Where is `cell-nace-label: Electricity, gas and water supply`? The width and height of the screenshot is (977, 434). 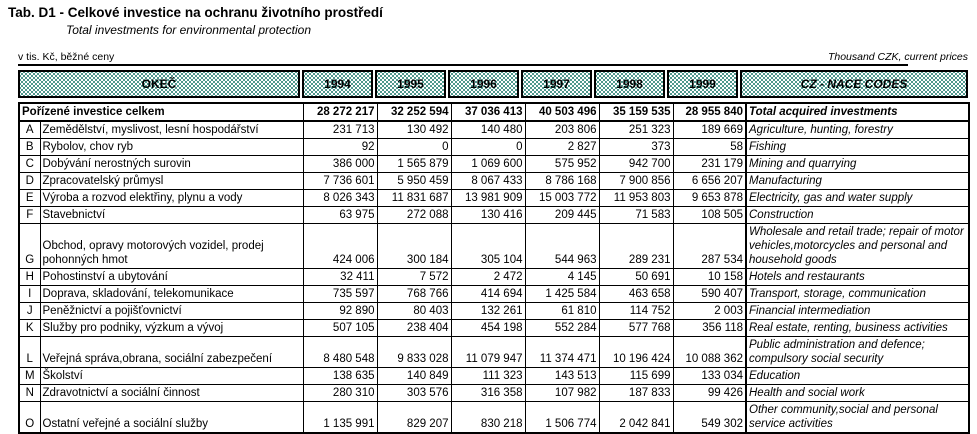 cell-nace-label: Electricity, gas and water supply is located at coordinates (857, 198).